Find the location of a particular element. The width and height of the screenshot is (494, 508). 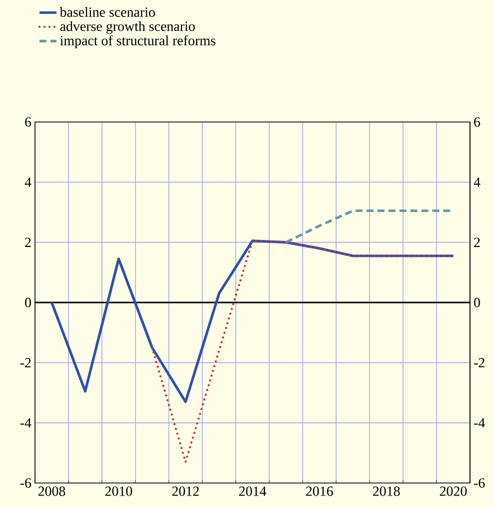

legend-label: impact of structural reforms is located at coordinates (138, 41).